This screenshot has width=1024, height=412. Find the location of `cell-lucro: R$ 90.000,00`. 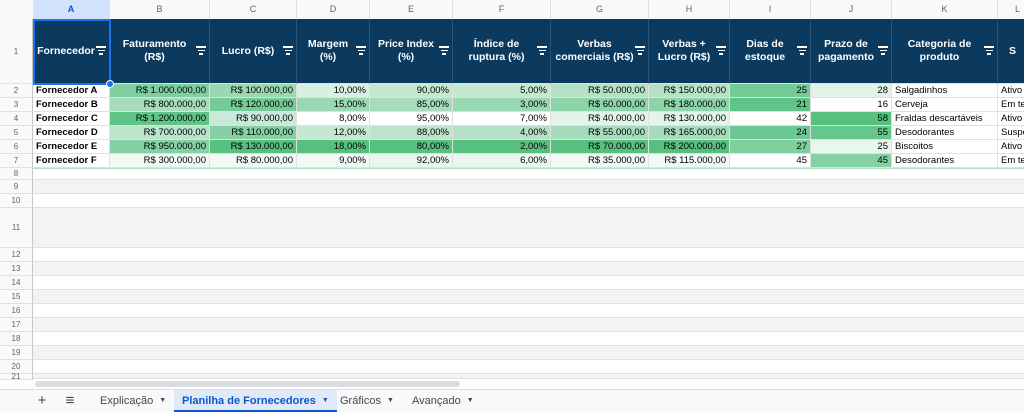

cell-lucro: R$ 90.000,00 is located at coordinates (253, 119).